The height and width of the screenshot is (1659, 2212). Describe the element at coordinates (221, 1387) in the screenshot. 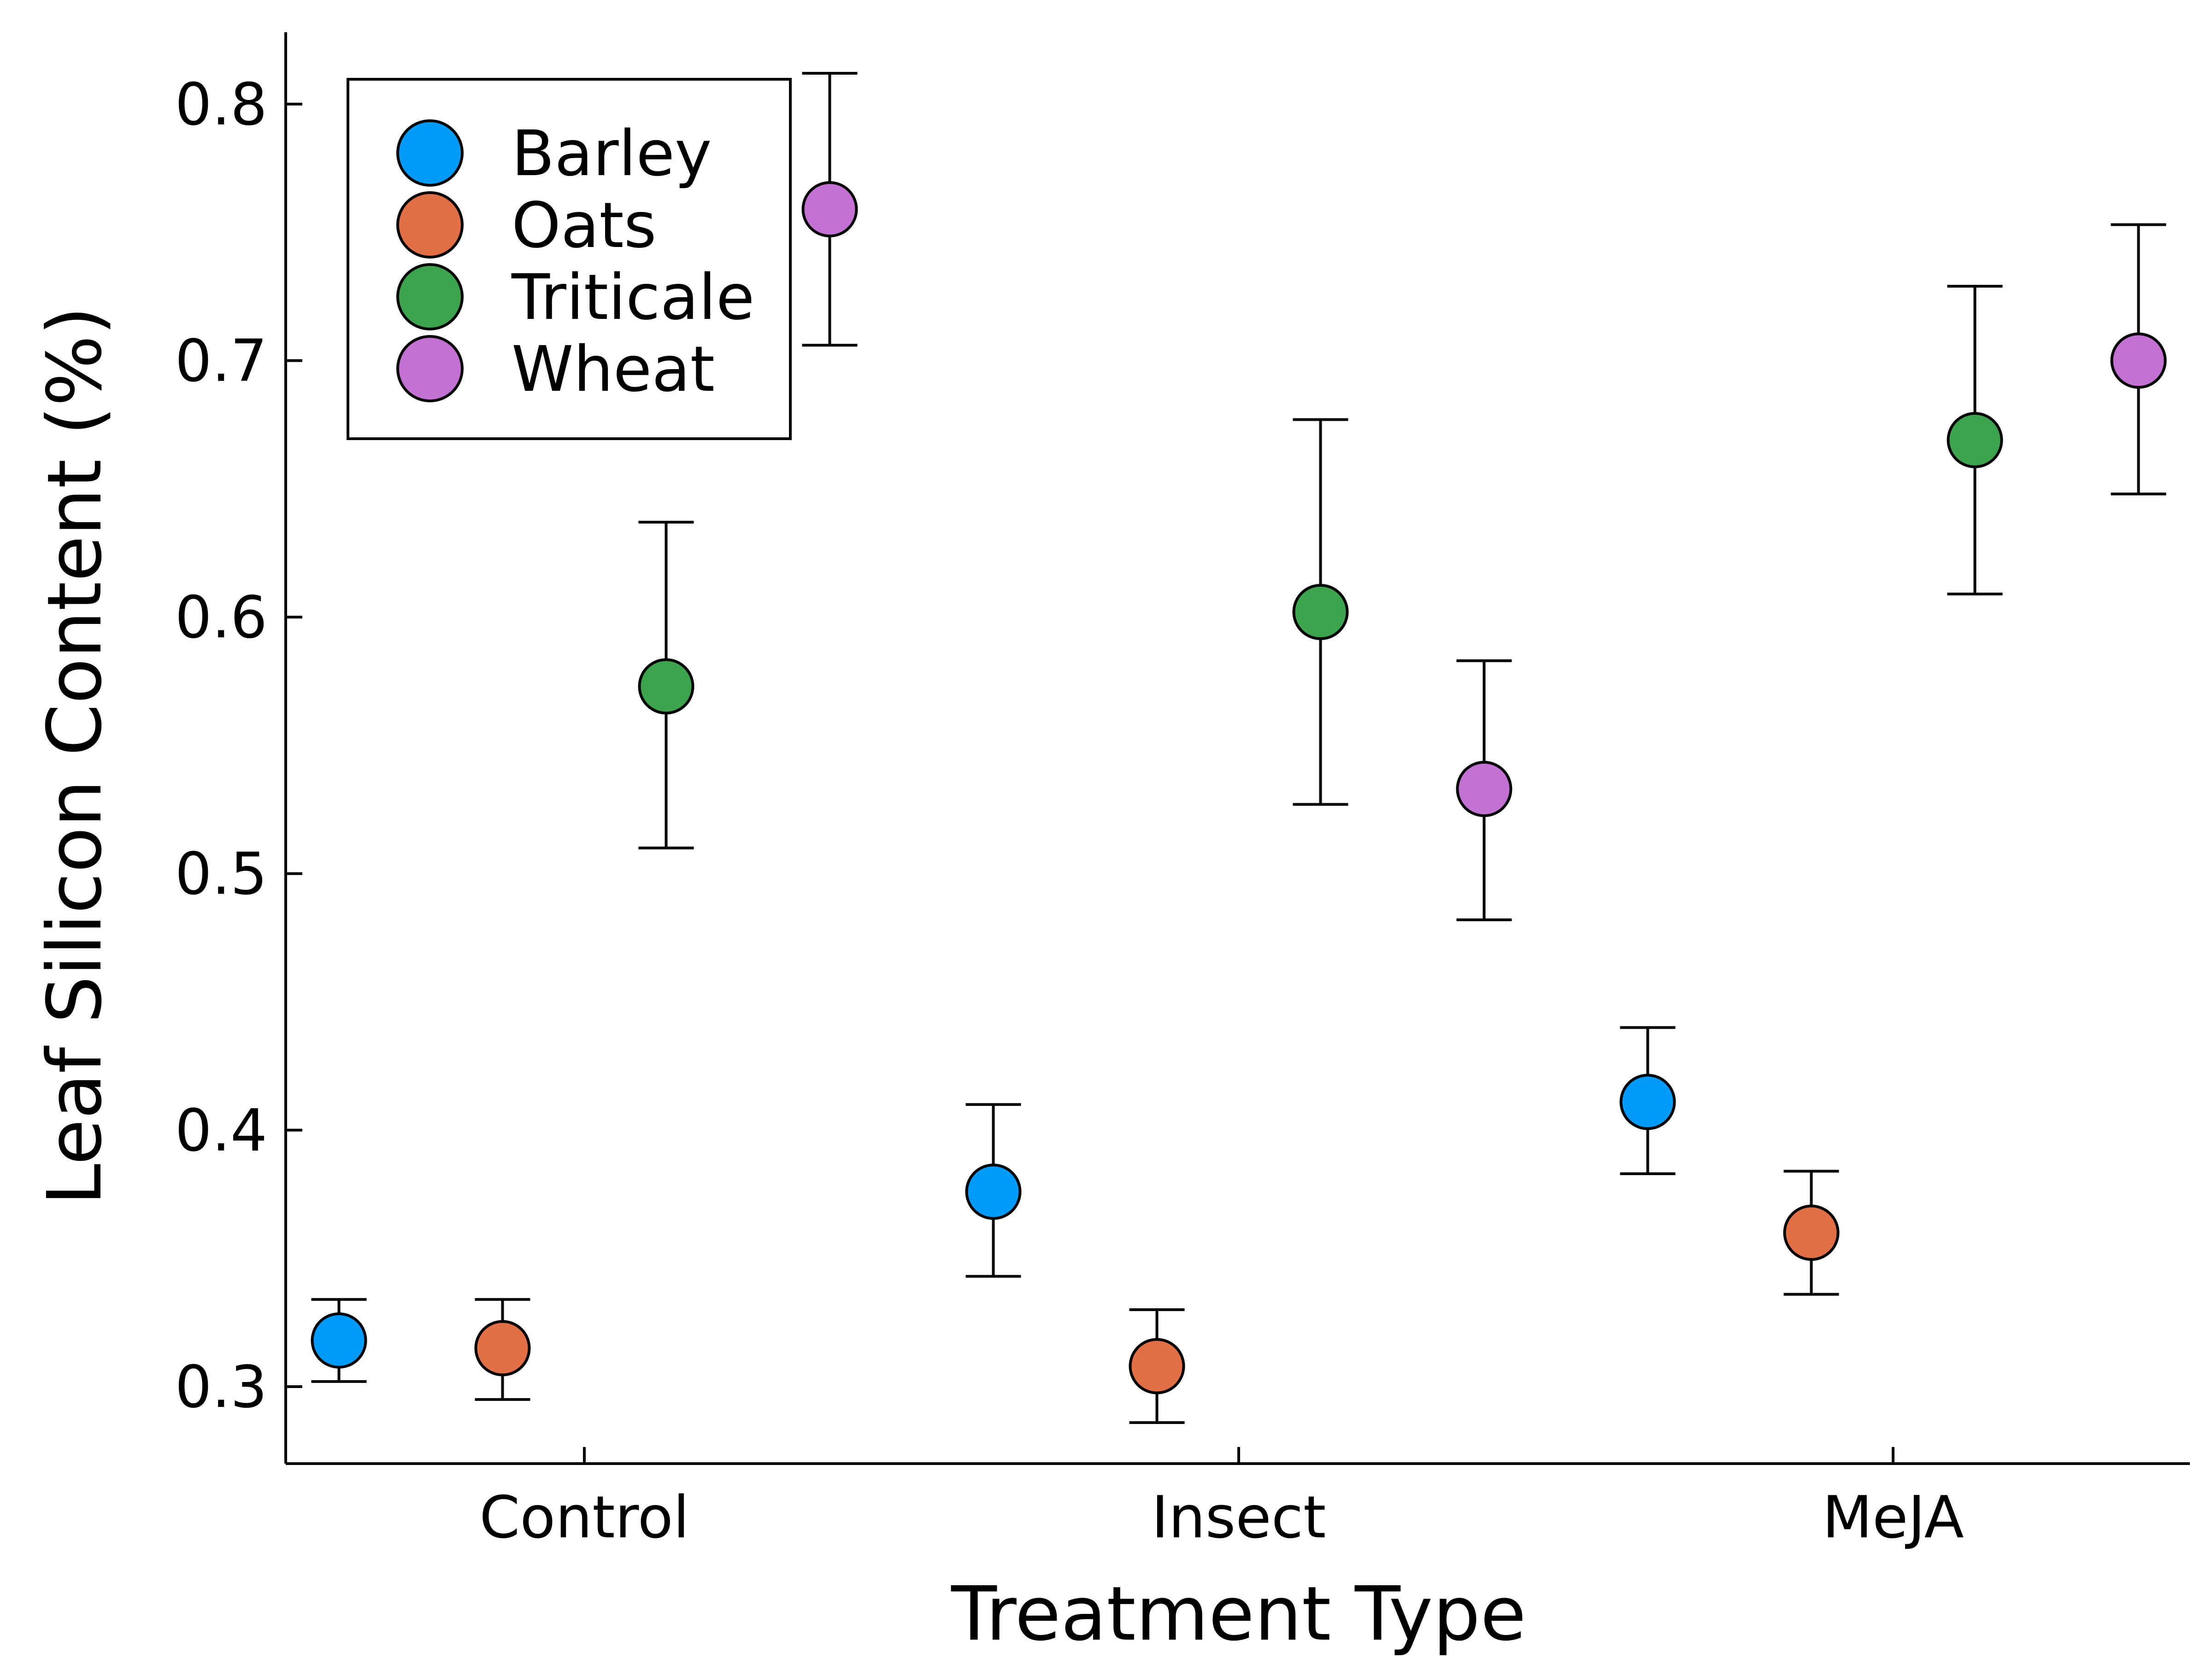

I see `y-tick-label: 0.3` at that location.